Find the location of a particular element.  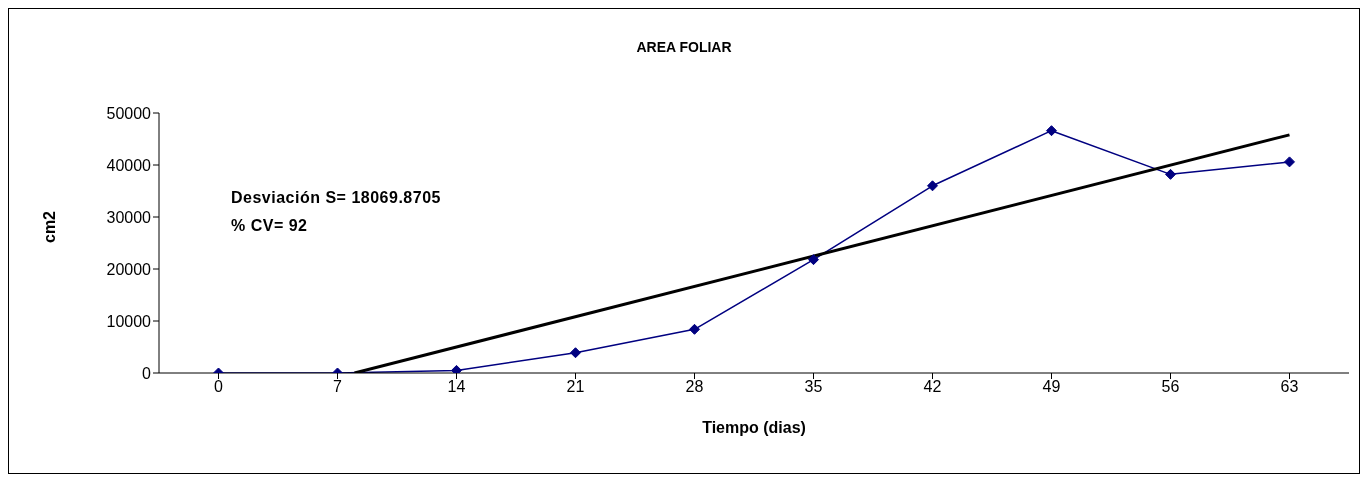

x-axis-title: Tiempo (dias) is located at coordinates (754, 427).